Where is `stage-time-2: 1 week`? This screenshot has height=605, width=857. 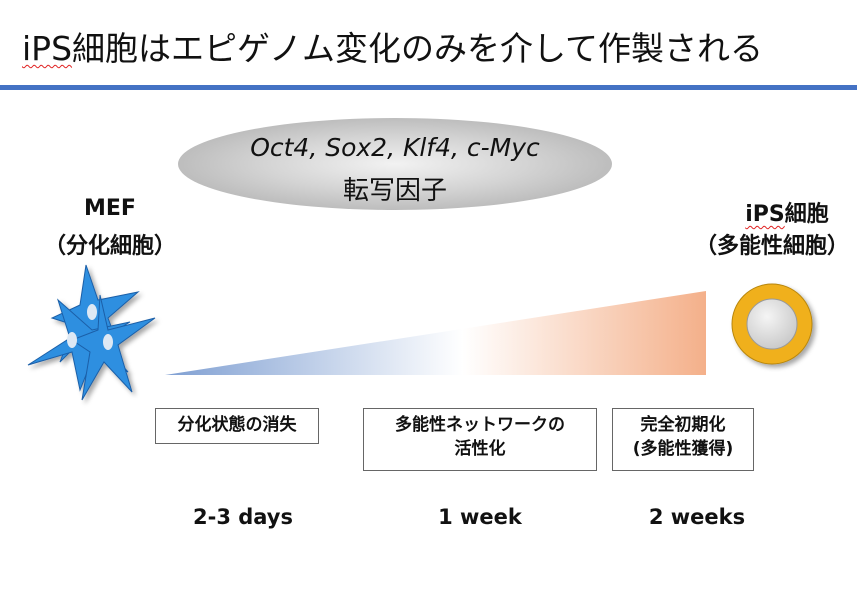 stage-time-2: 1 week is located at coordinates (480, 517).